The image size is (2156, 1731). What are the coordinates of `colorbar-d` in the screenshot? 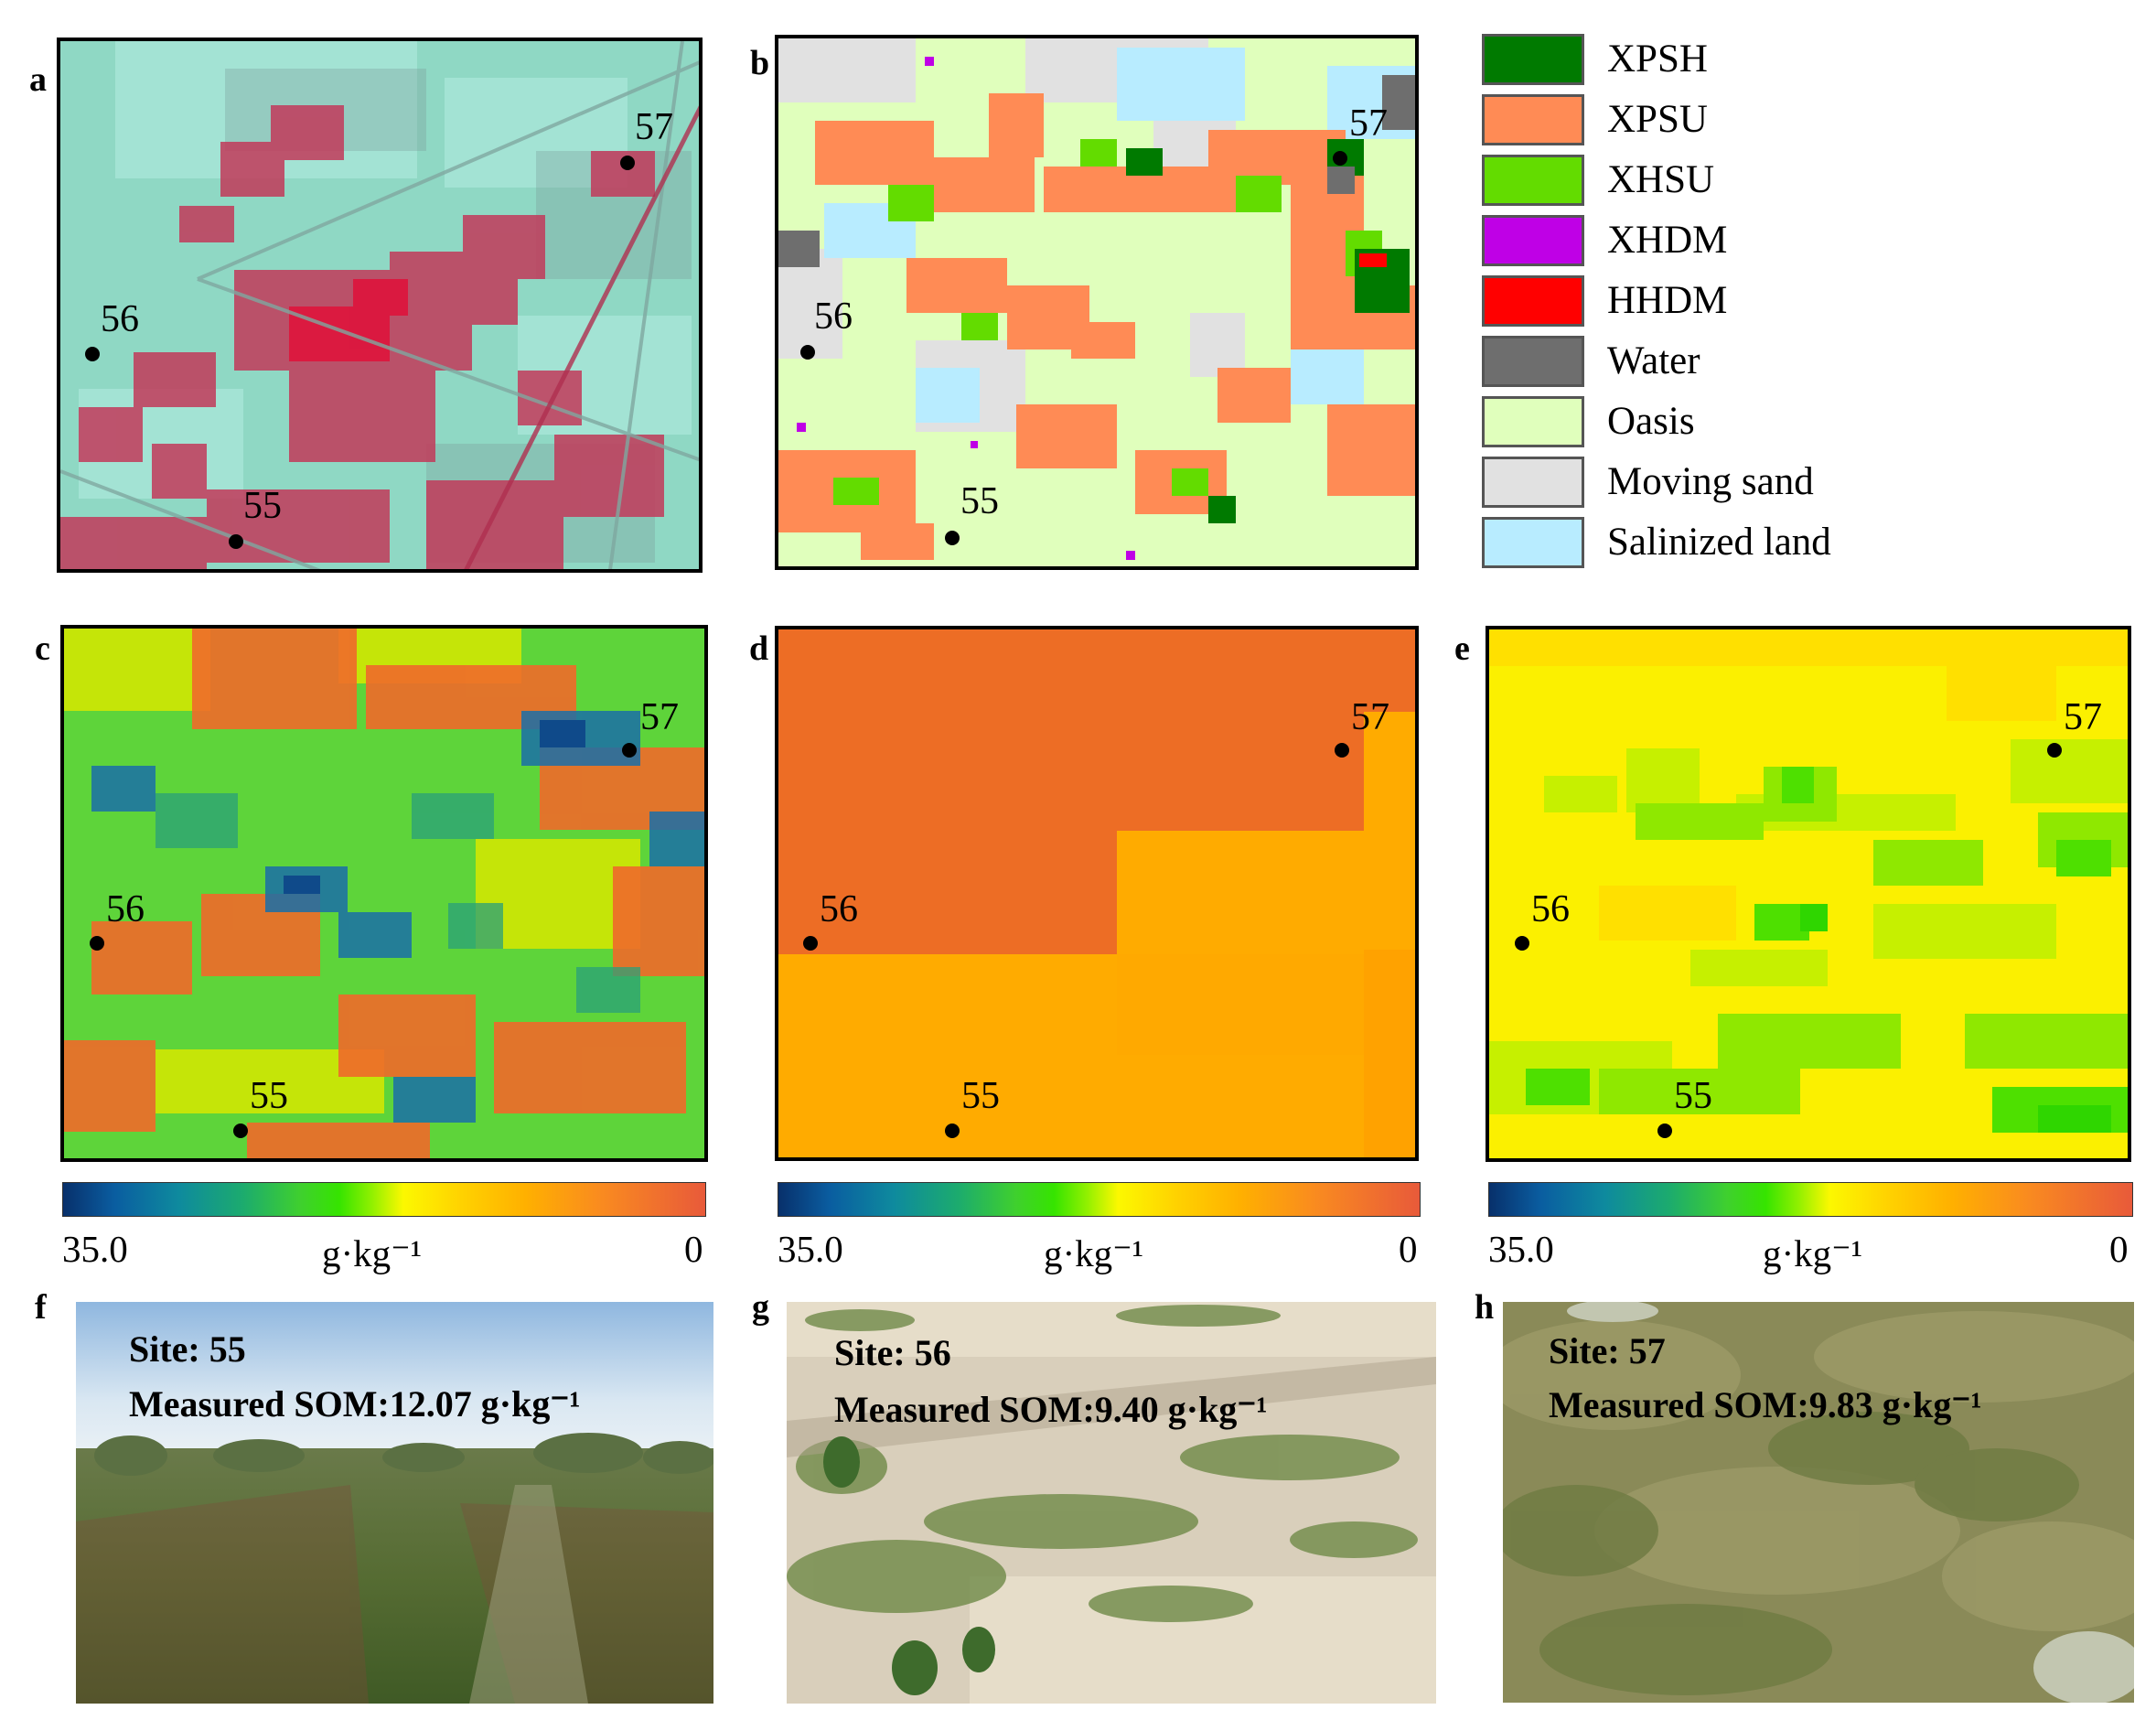 It's located at (1100, 1199).